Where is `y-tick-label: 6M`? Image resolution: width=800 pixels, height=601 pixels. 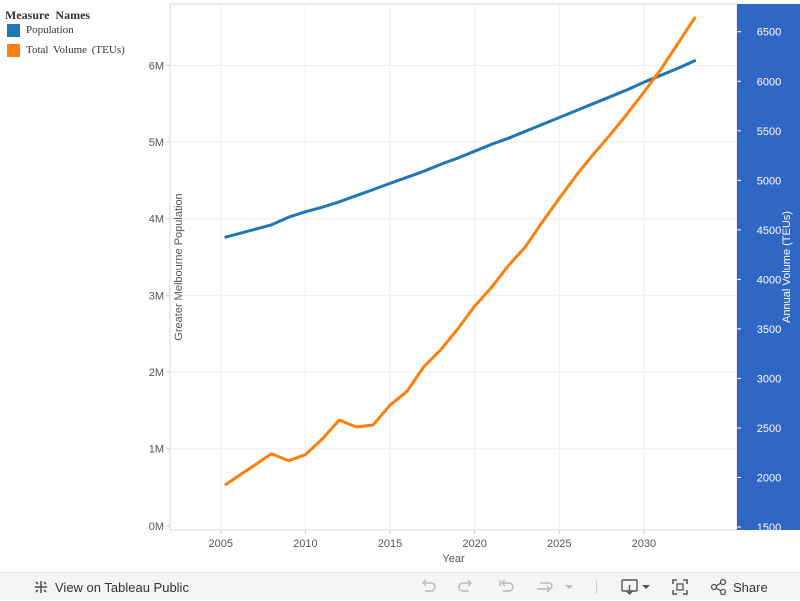
y-tick-label: 6M is located at coordinates (156, 66).